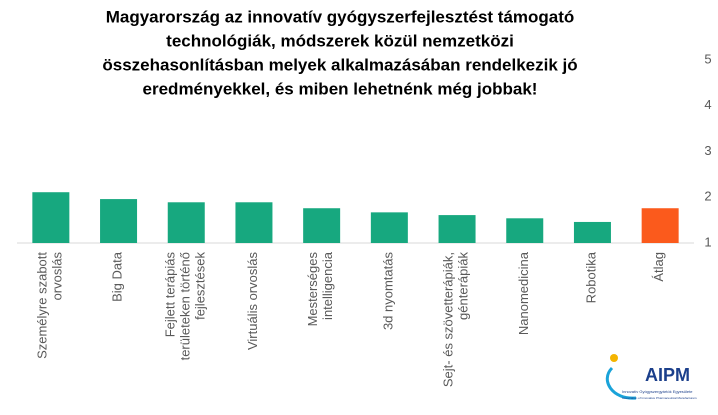 Image resolution: width=718 pixels, height=415 pixels. I want to click on x-tick-label: 3d nyomtatás, so click(388, 291).